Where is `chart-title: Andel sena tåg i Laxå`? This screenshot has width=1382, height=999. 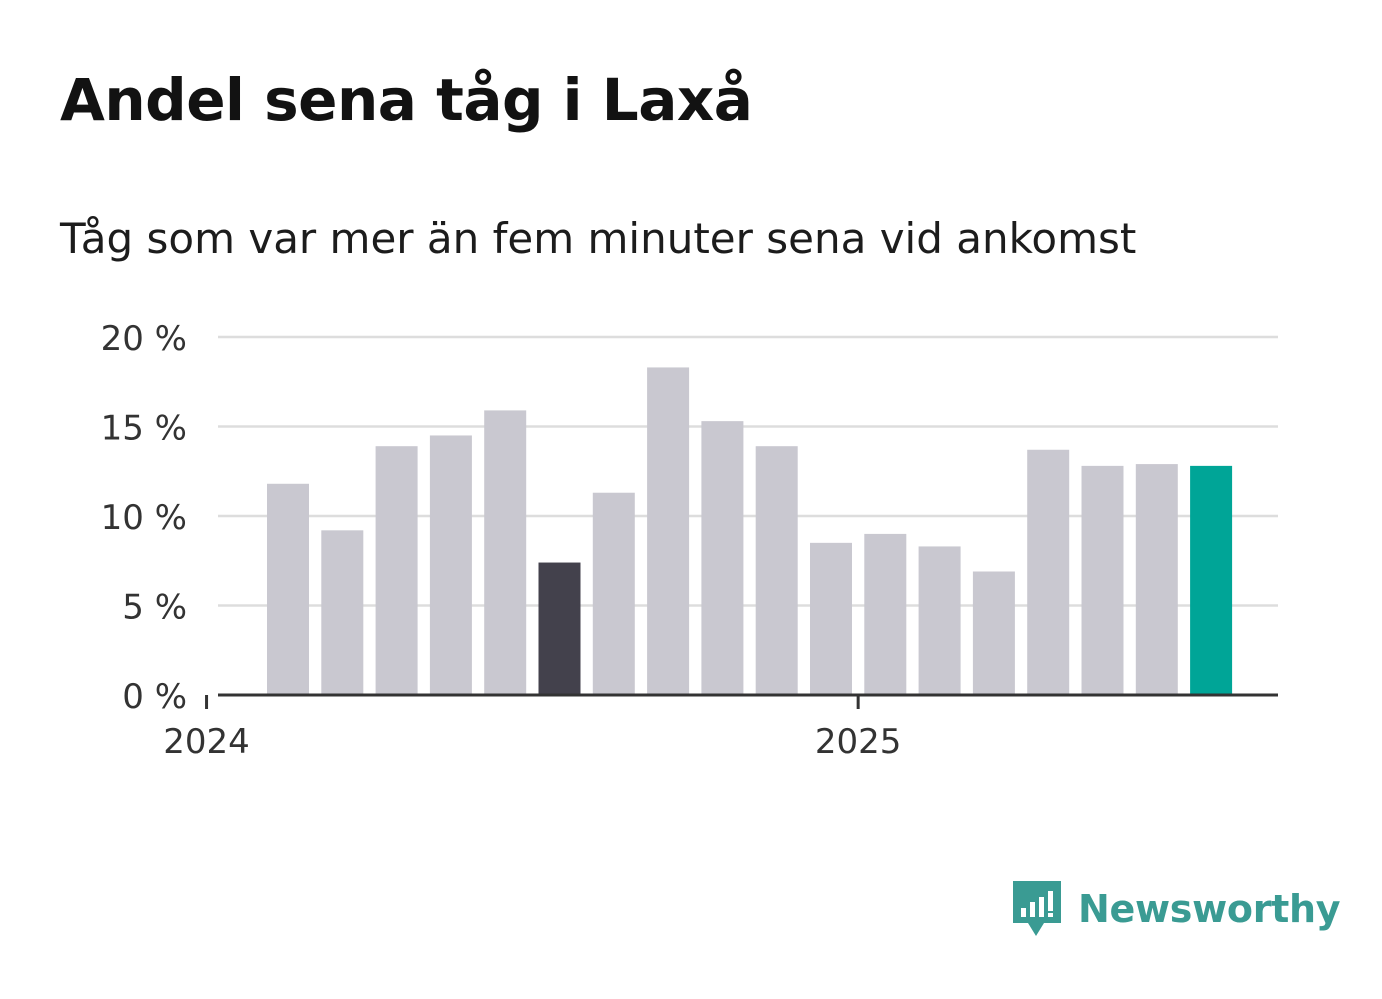
chart-title: Andel sena tåg i Laxå is located at coordinates (406, 100).